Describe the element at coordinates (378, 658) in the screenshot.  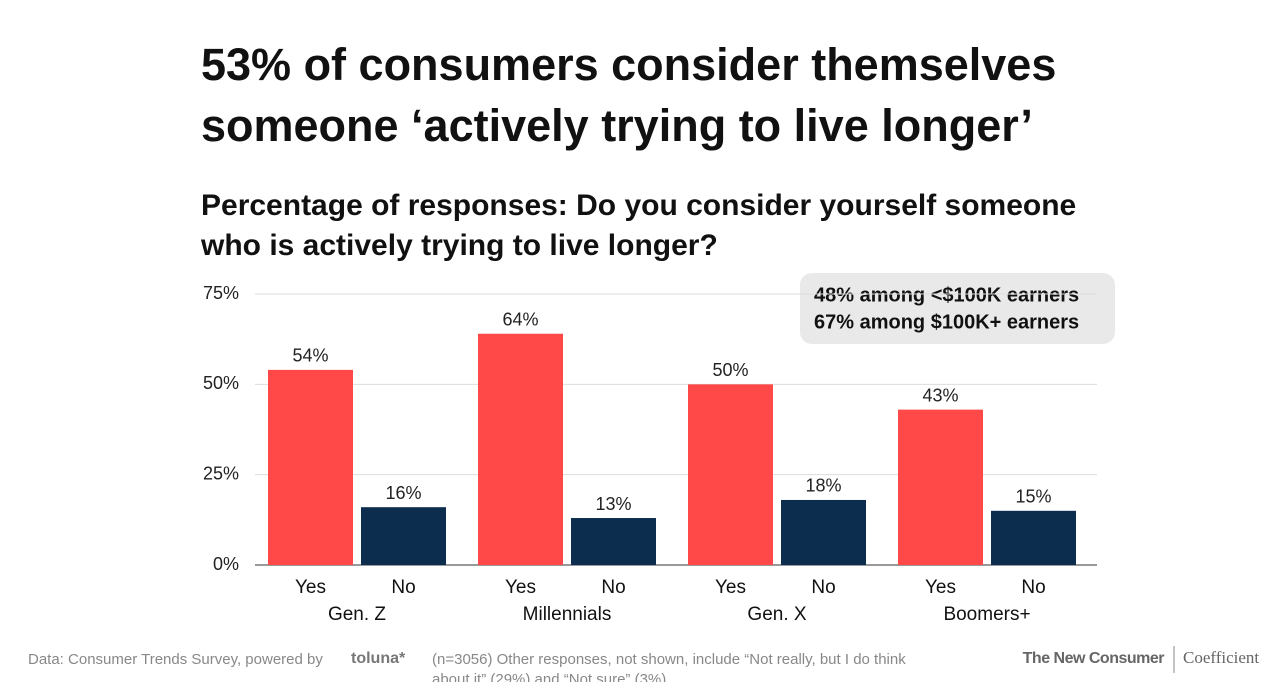
I see `source-logo: toluna*` at that location.